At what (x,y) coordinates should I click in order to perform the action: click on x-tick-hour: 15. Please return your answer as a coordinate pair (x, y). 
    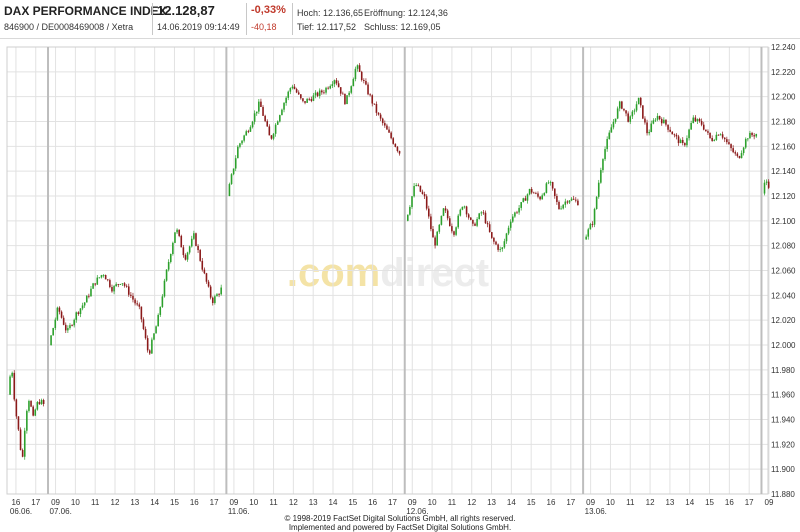
    Looking at the image, I should click on (174, 502).